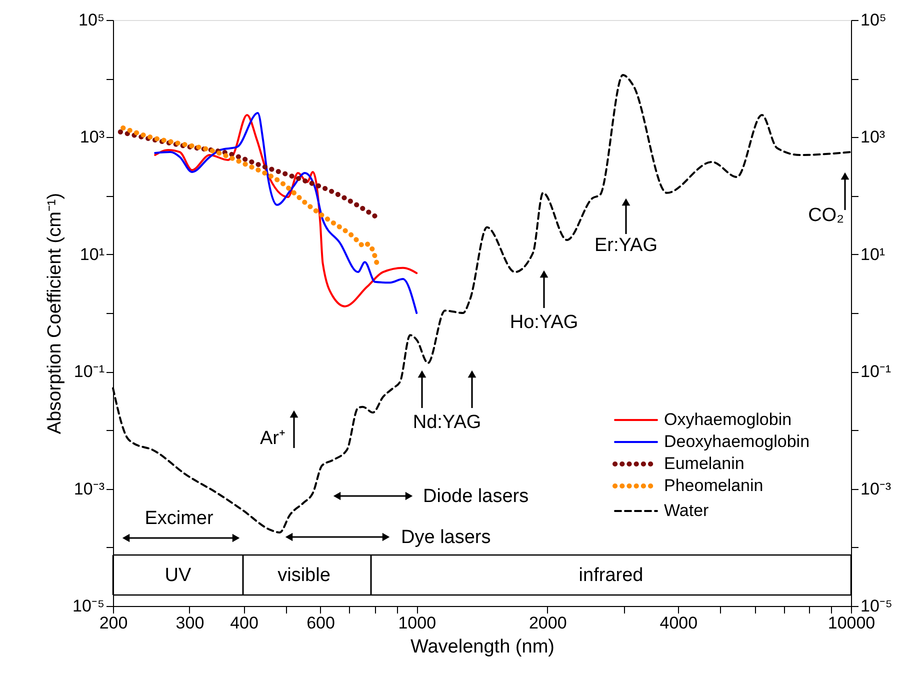 This screenshot has height=689, width=915. What do you see at coordinates (852, 623) in the screenshot?
I see `x-tick-label: 10000` at bounding box center [852, 623].